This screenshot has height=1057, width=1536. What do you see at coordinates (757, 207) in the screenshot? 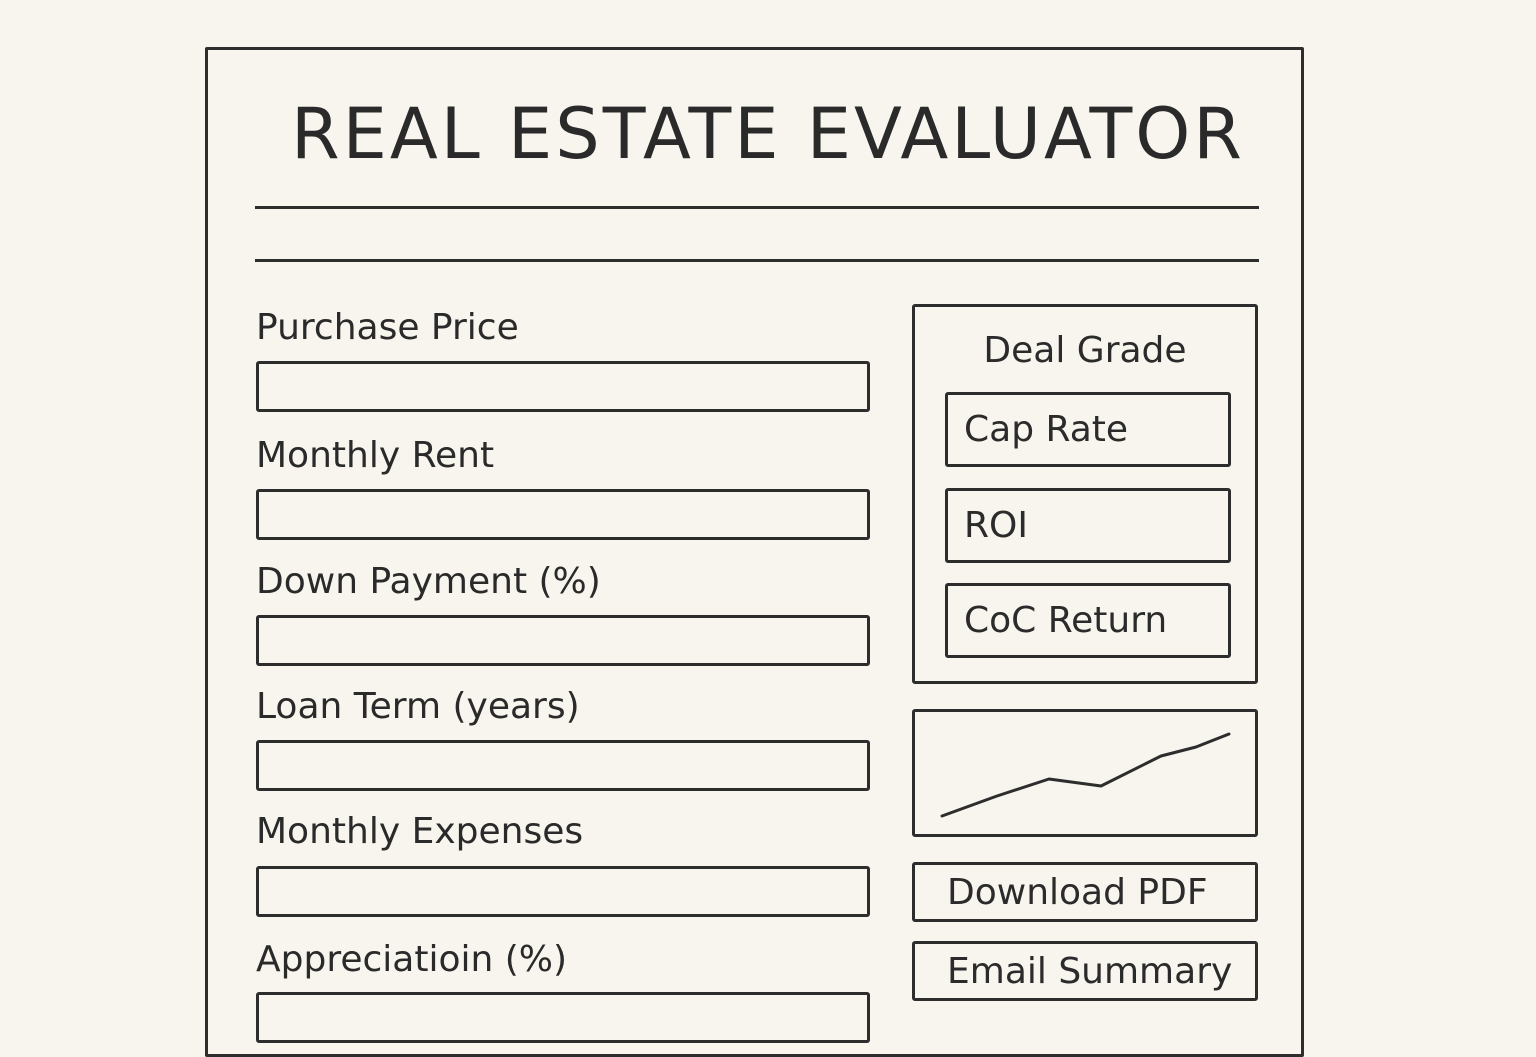
I see `header-divider-top` at bounding box center [757, 207].